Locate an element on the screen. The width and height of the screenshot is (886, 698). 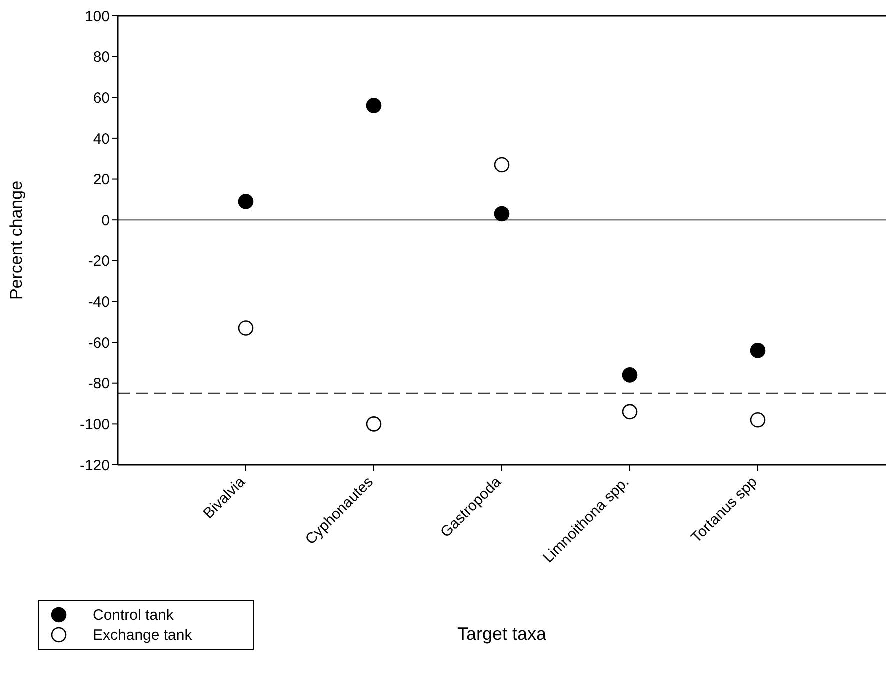
y-tick-label: 0 is located at coordinates (106, 221).